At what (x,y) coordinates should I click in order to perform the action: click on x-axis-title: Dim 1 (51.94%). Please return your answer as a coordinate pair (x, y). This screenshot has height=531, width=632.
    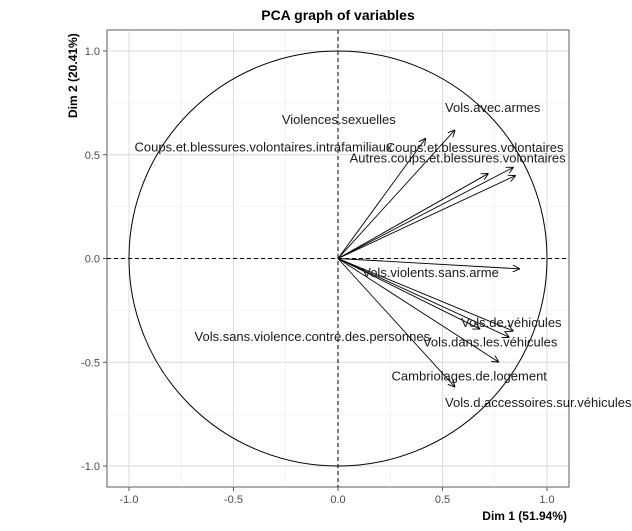
    Looking at the image, I should click on (524, 516).